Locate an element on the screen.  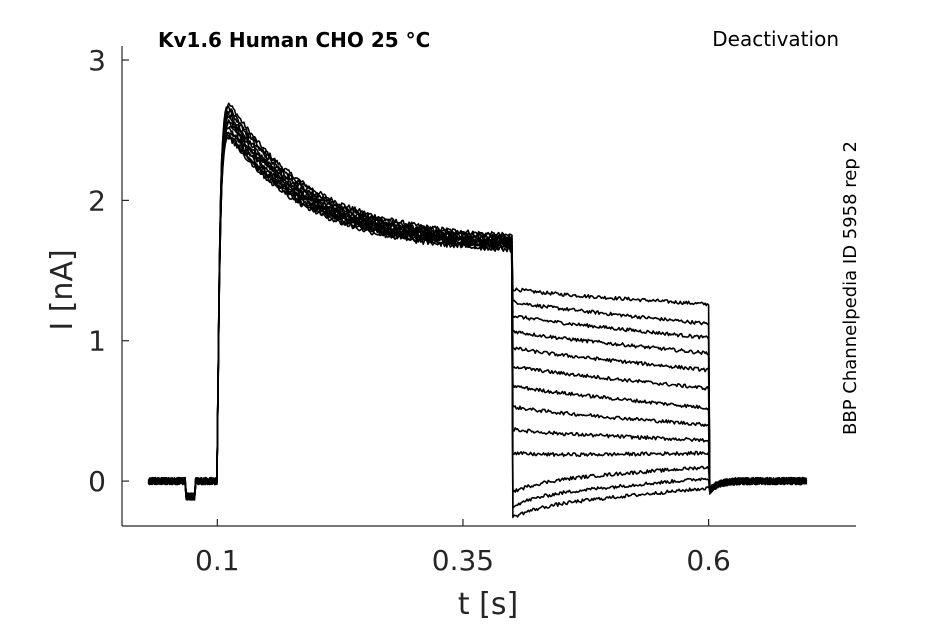
chart-title: Kv1.6 Human CHO 25 °C is located at coordinates (294, 40).